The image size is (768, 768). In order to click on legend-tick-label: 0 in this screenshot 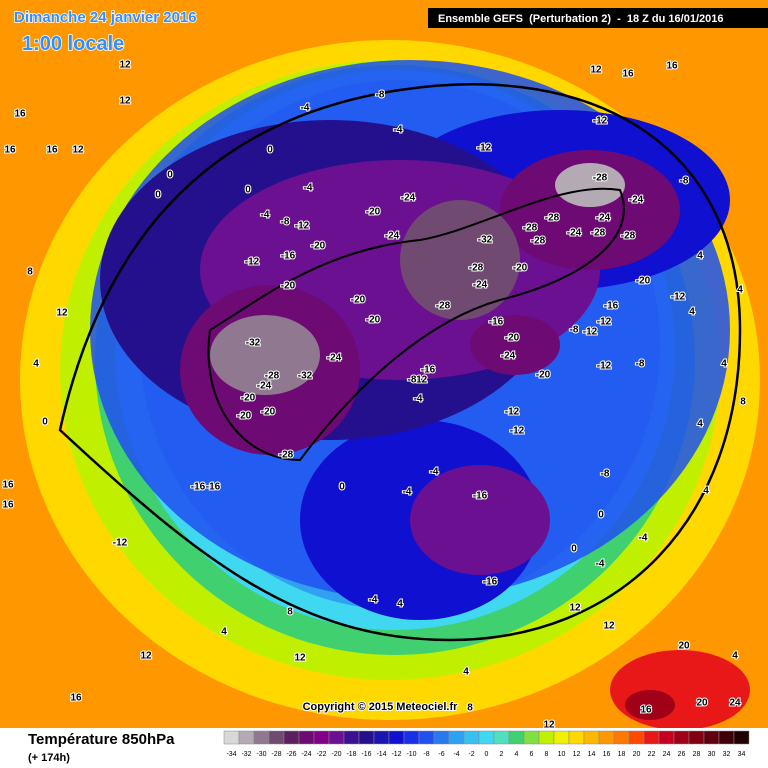, I will do `click(487, 754)`.